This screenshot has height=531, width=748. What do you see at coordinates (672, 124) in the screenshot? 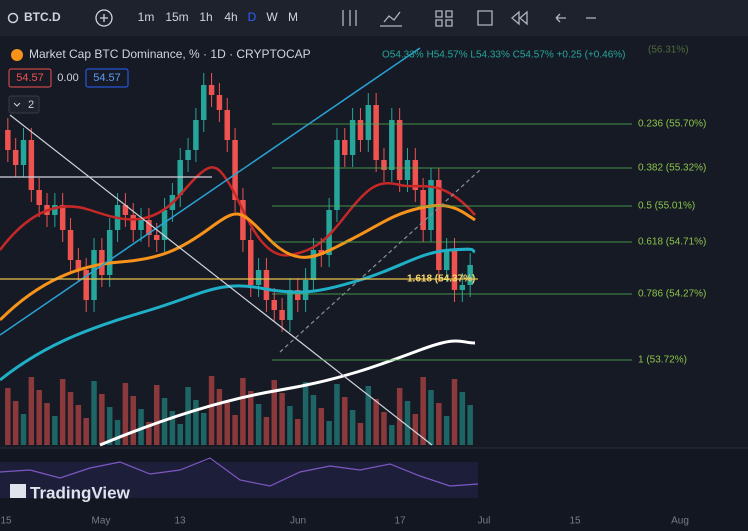
I see `fib-label: 0.236 (55.70%)` at bounding box center [672, 124].